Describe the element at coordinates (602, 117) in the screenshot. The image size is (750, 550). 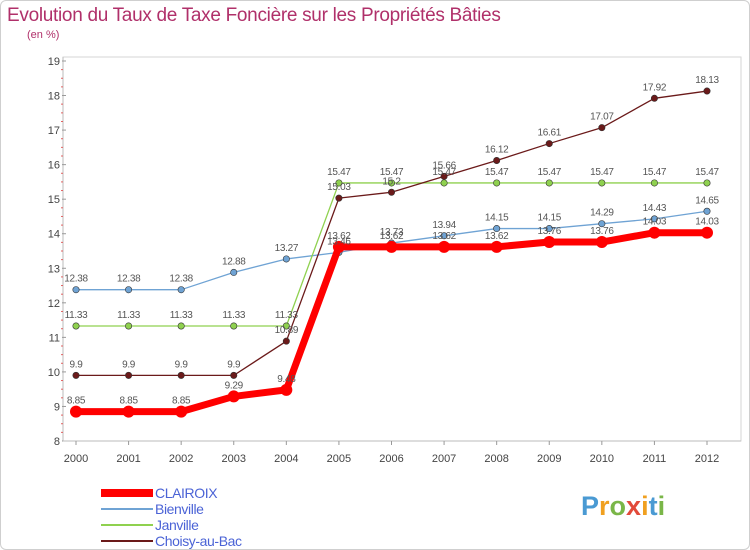
I see `data-label: 17.07` at that location.